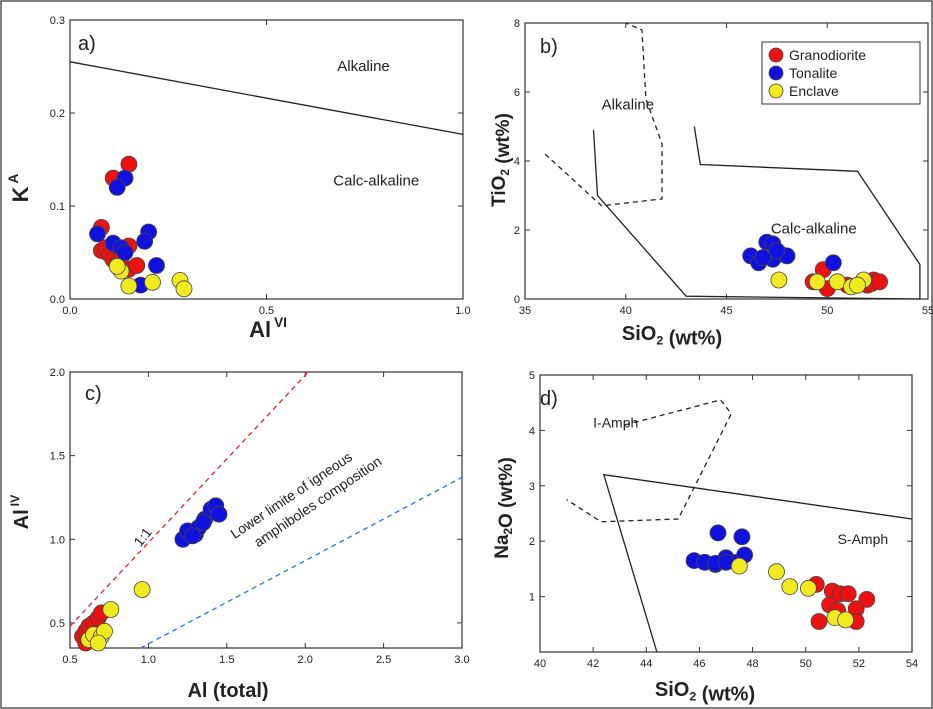 This screenshot has width=933, height=709. What do you see at coordinates (517, 93) in the screenshot?
I see `y-tick-label: 6` at bounding box center [517, 93].